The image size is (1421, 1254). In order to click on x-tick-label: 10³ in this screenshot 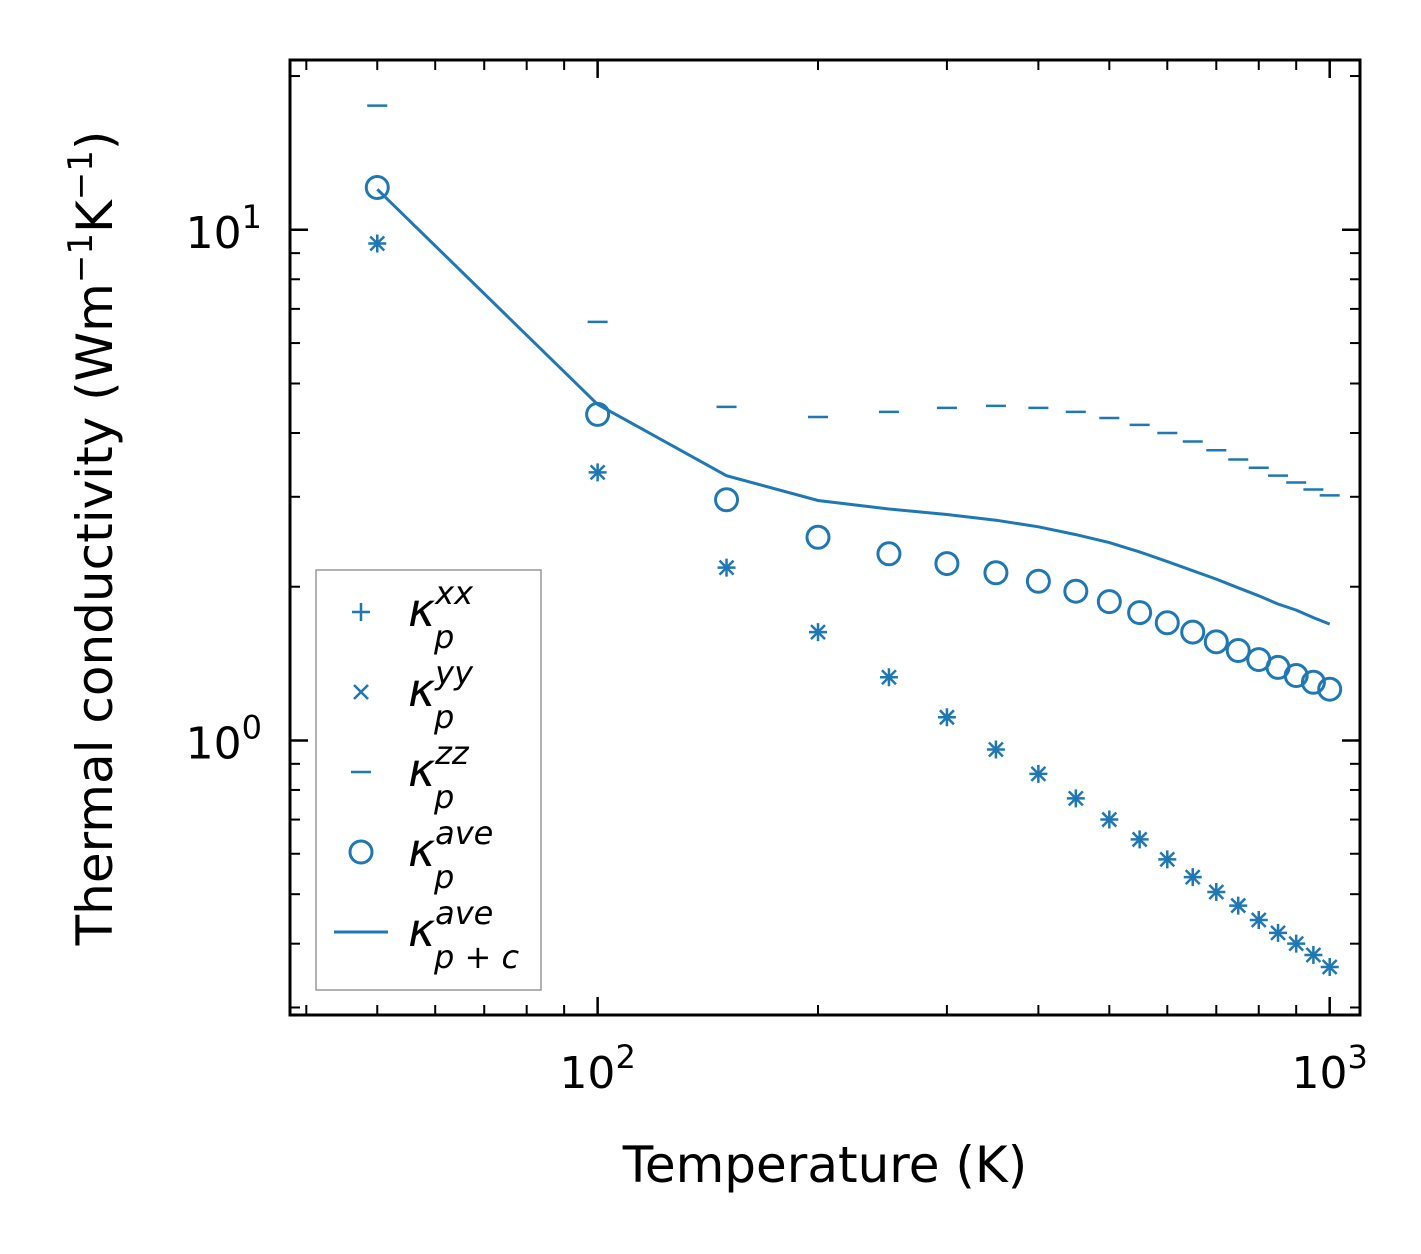, I will do `click(1330, 1068)`.